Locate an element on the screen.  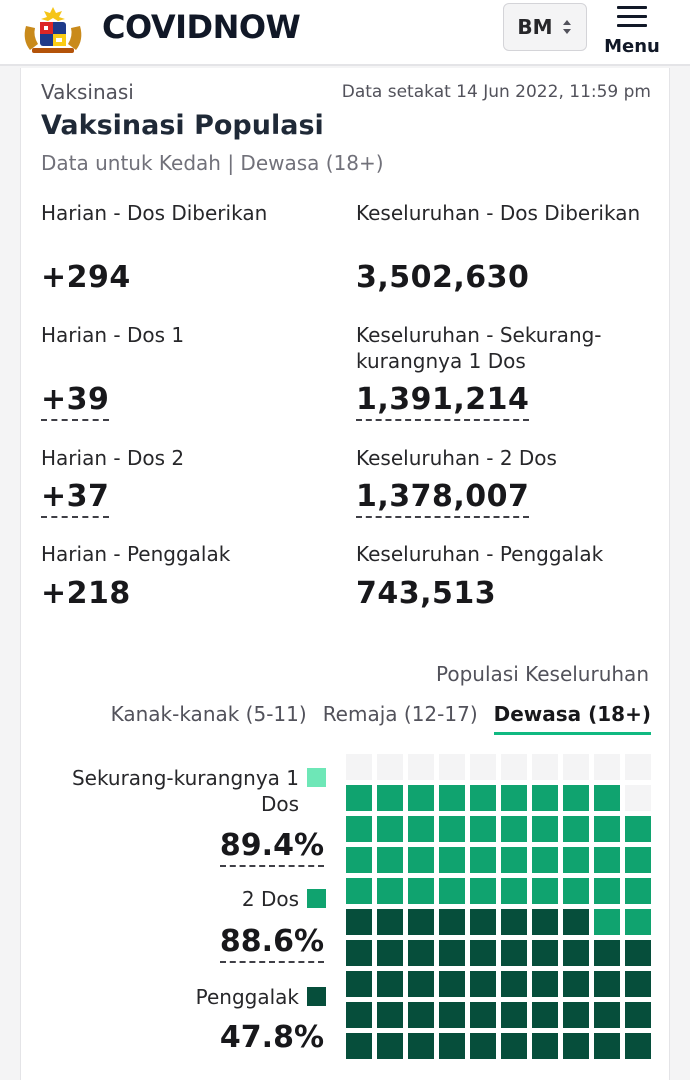
stat-label-daily-booster: Harian - Penggalak is located at coordinates (136, 554).